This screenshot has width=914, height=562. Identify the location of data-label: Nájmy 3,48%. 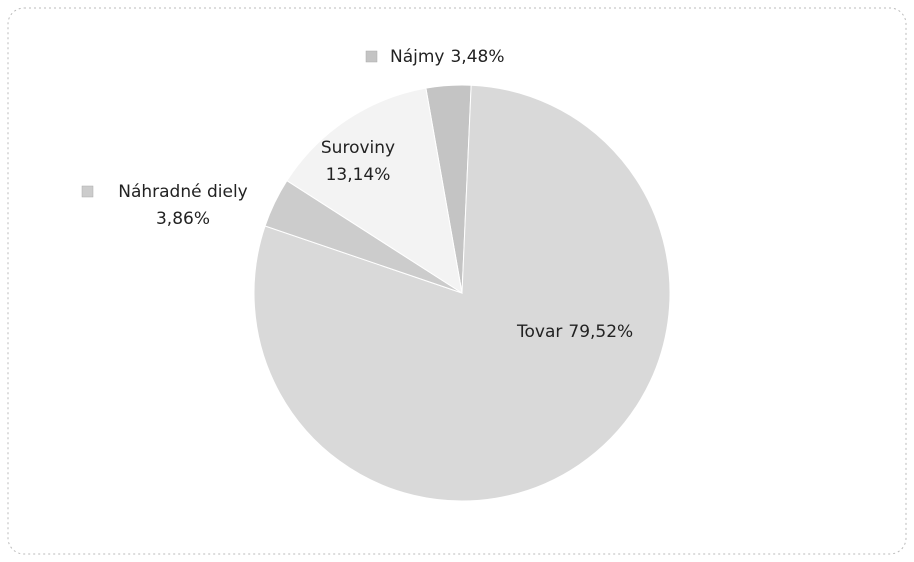
(447, 57).